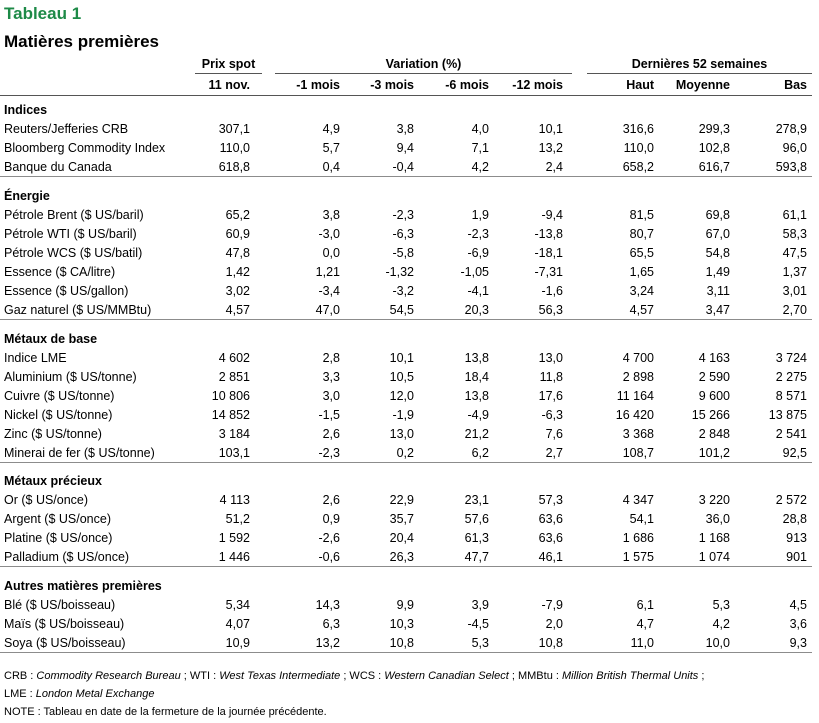 The height and width of the screenshot is (723, 819). What do you see at coordinates (234, 167) in the screenshot?
I see `cell-value: 618,8` at bounding box center [234, 167].